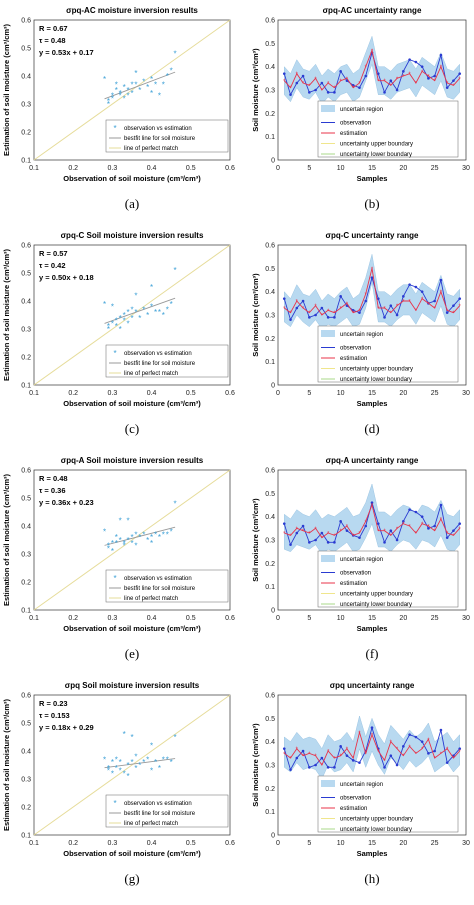 The height and width of the screenshot is (905, 474). I want to click on x-tick-label: 0.5, so click(191, 843).